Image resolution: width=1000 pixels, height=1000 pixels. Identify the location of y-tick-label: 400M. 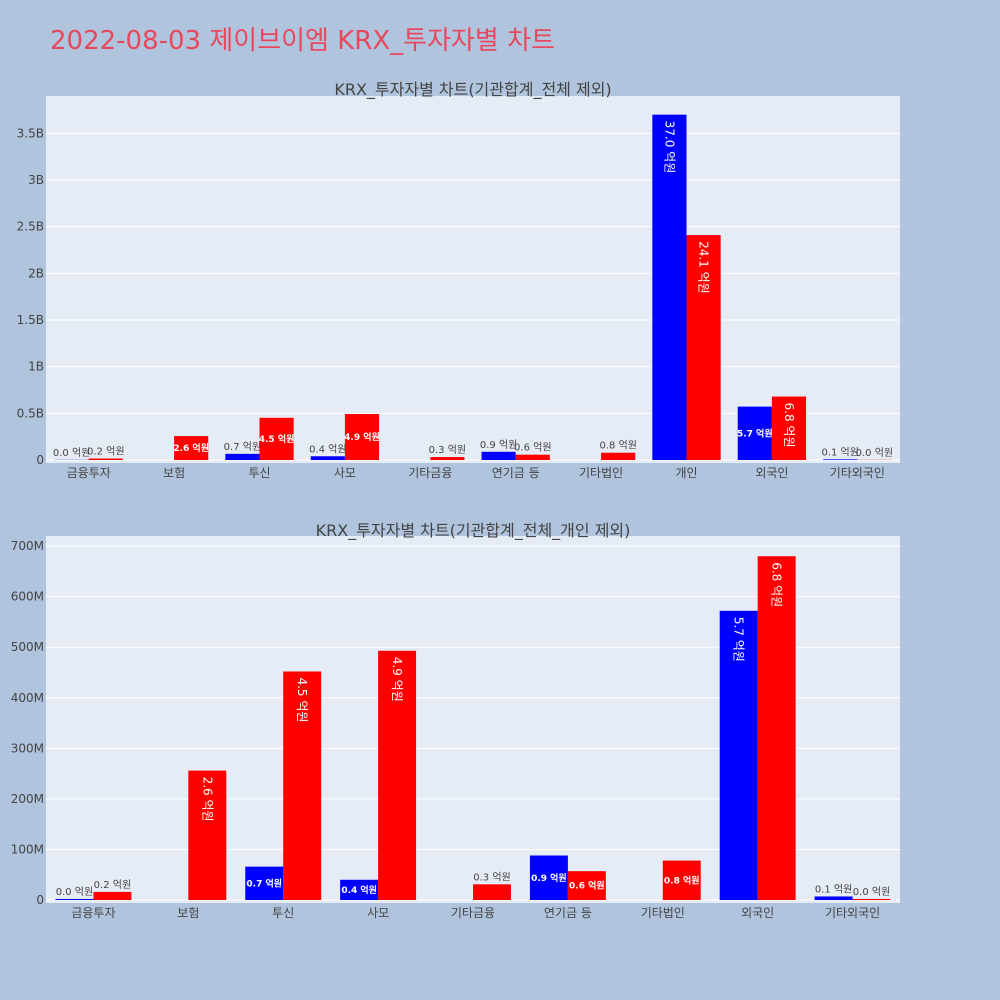
(27, 698).